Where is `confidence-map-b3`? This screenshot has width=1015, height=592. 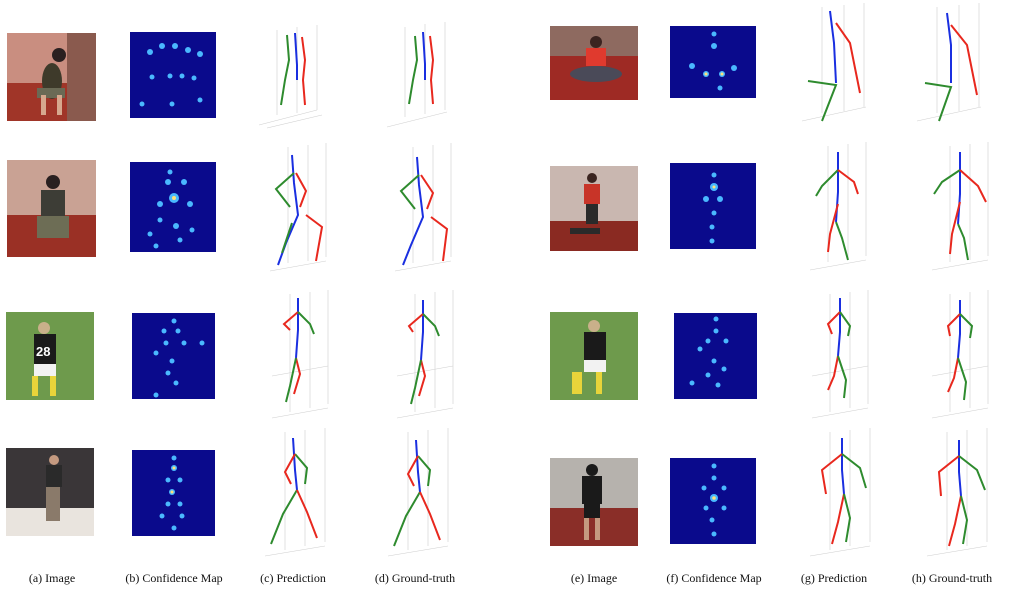 confidence-map-b3 is located at coordinates (173, 356).